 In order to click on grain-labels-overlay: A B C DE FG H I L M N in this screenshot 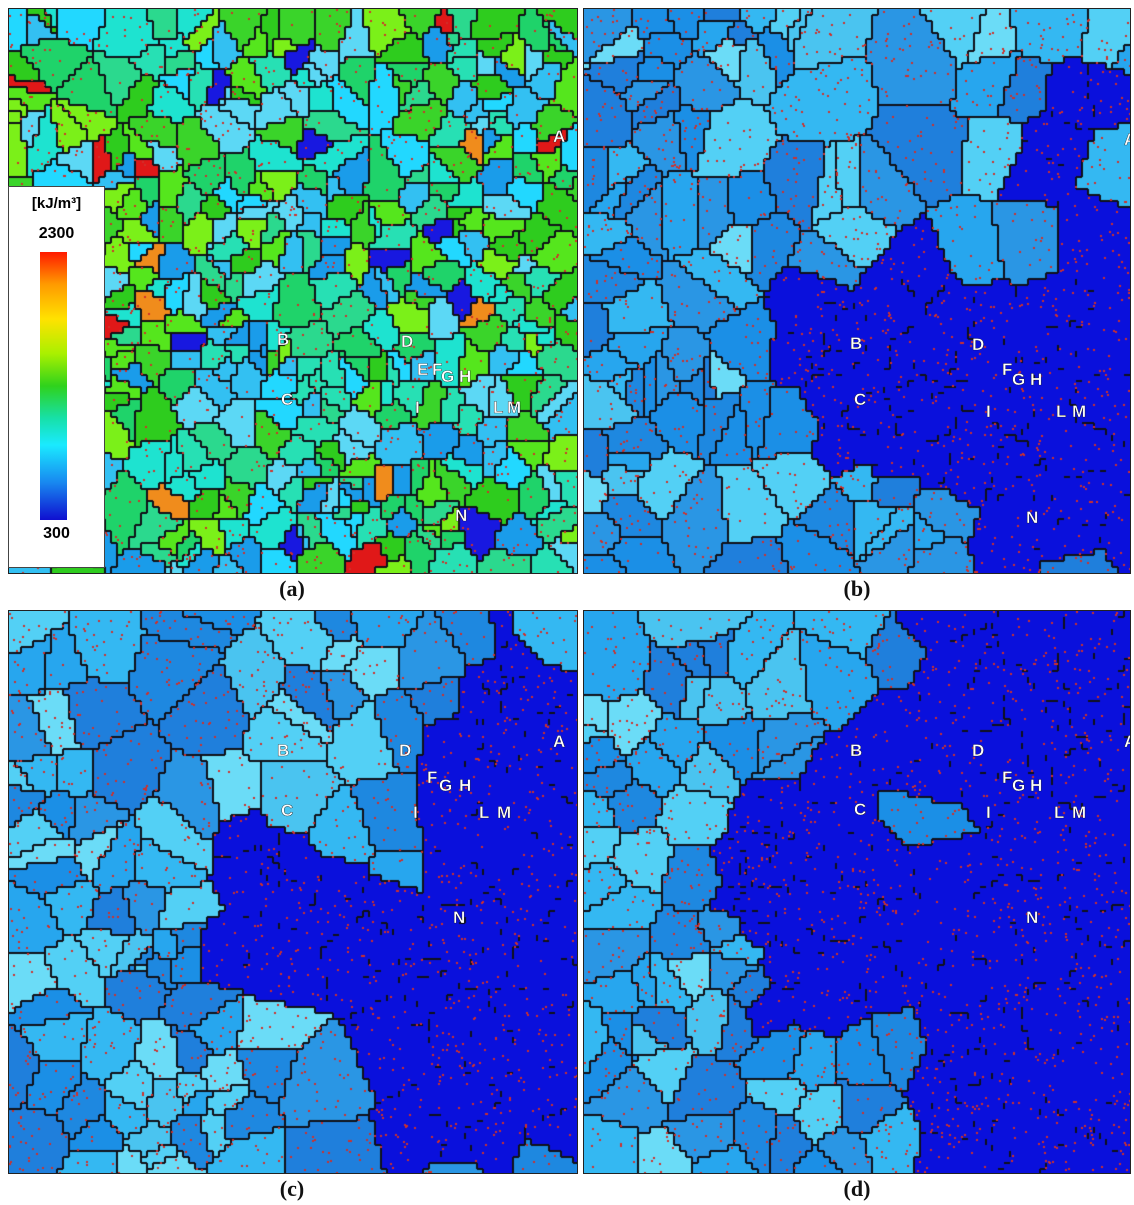, I will do `click(421, 326)`.